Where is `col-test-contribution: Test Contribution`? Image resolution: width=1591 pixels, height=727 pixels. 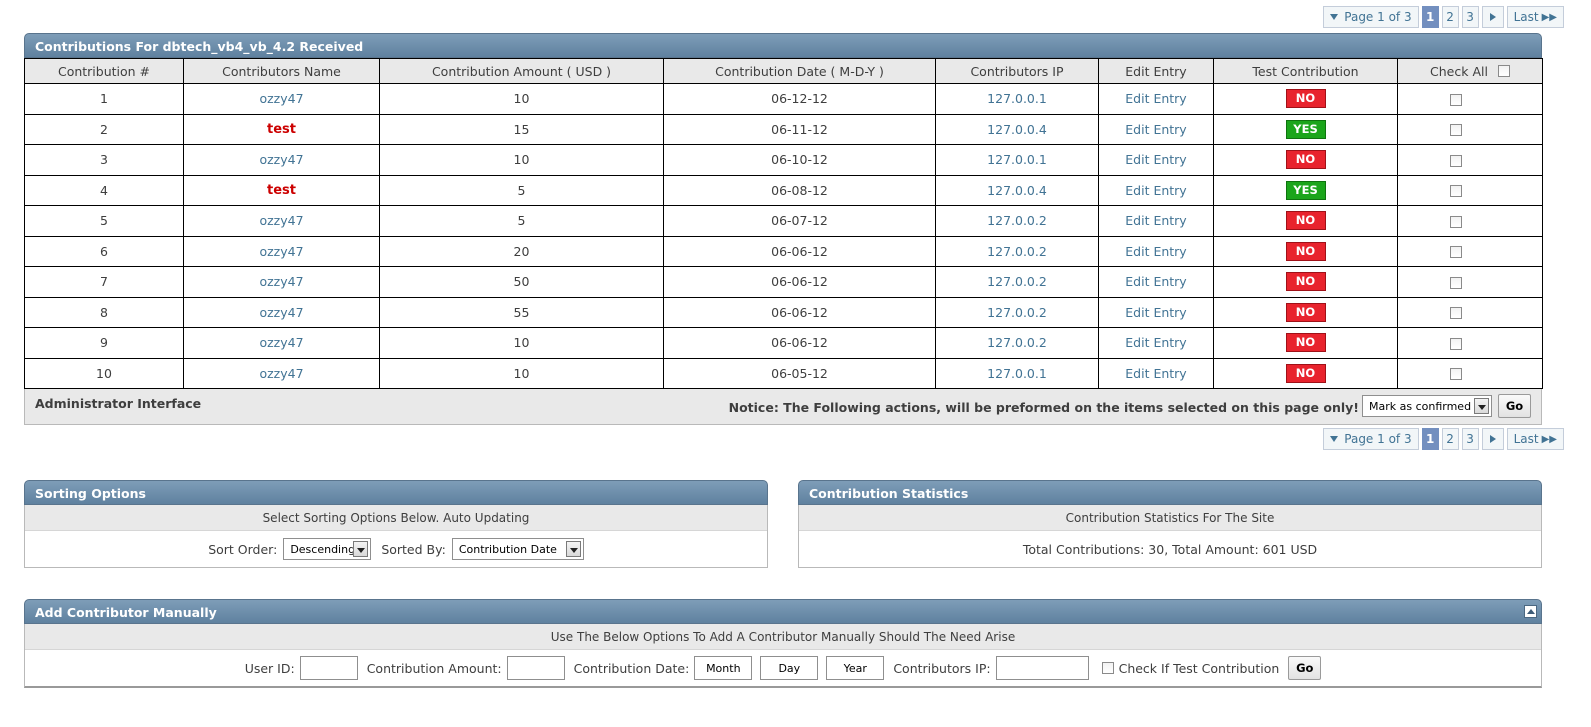
col-test-contribution: Test Contribution is located at coordinates (1305, 71).